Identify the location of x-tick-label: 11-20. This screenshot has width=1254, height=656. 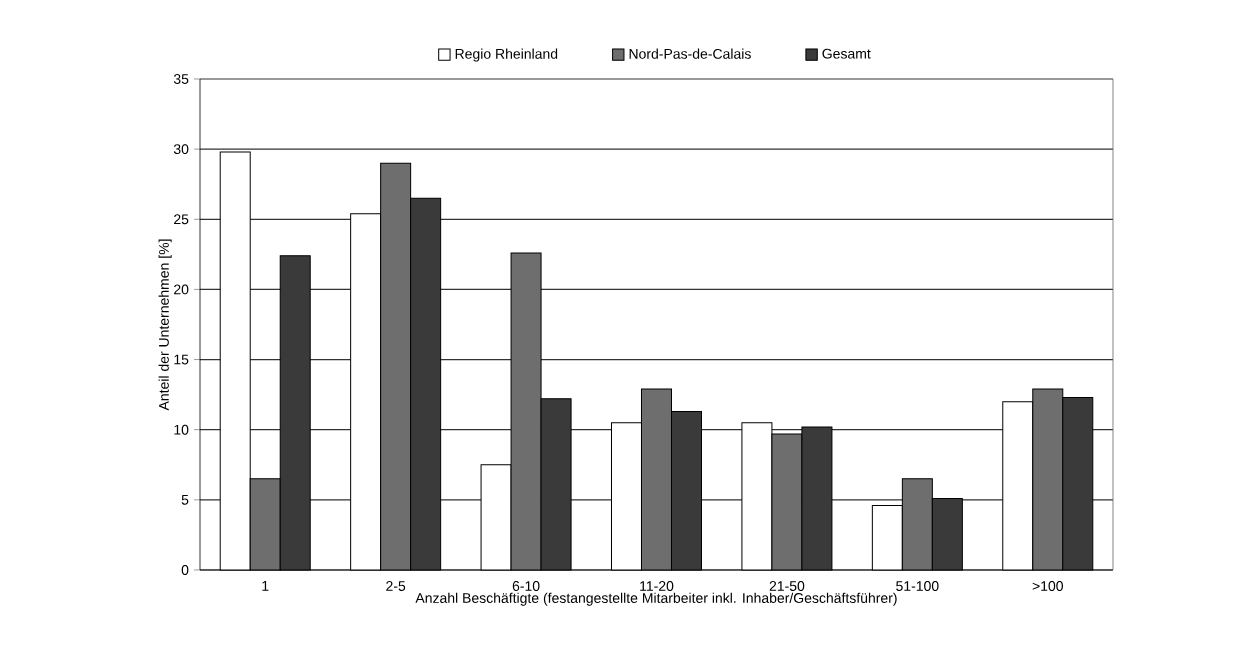
(657, 586).